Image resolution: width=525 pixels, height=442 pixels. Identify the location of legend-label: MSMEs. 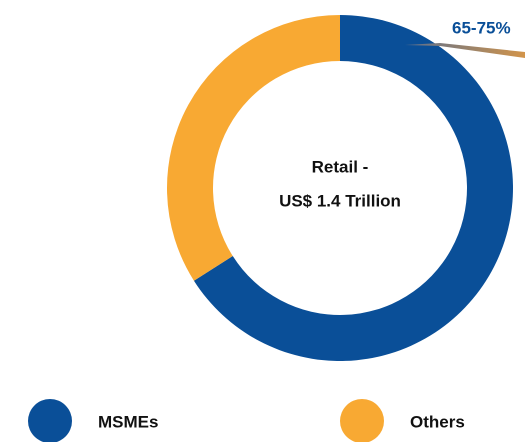
(128, 421).